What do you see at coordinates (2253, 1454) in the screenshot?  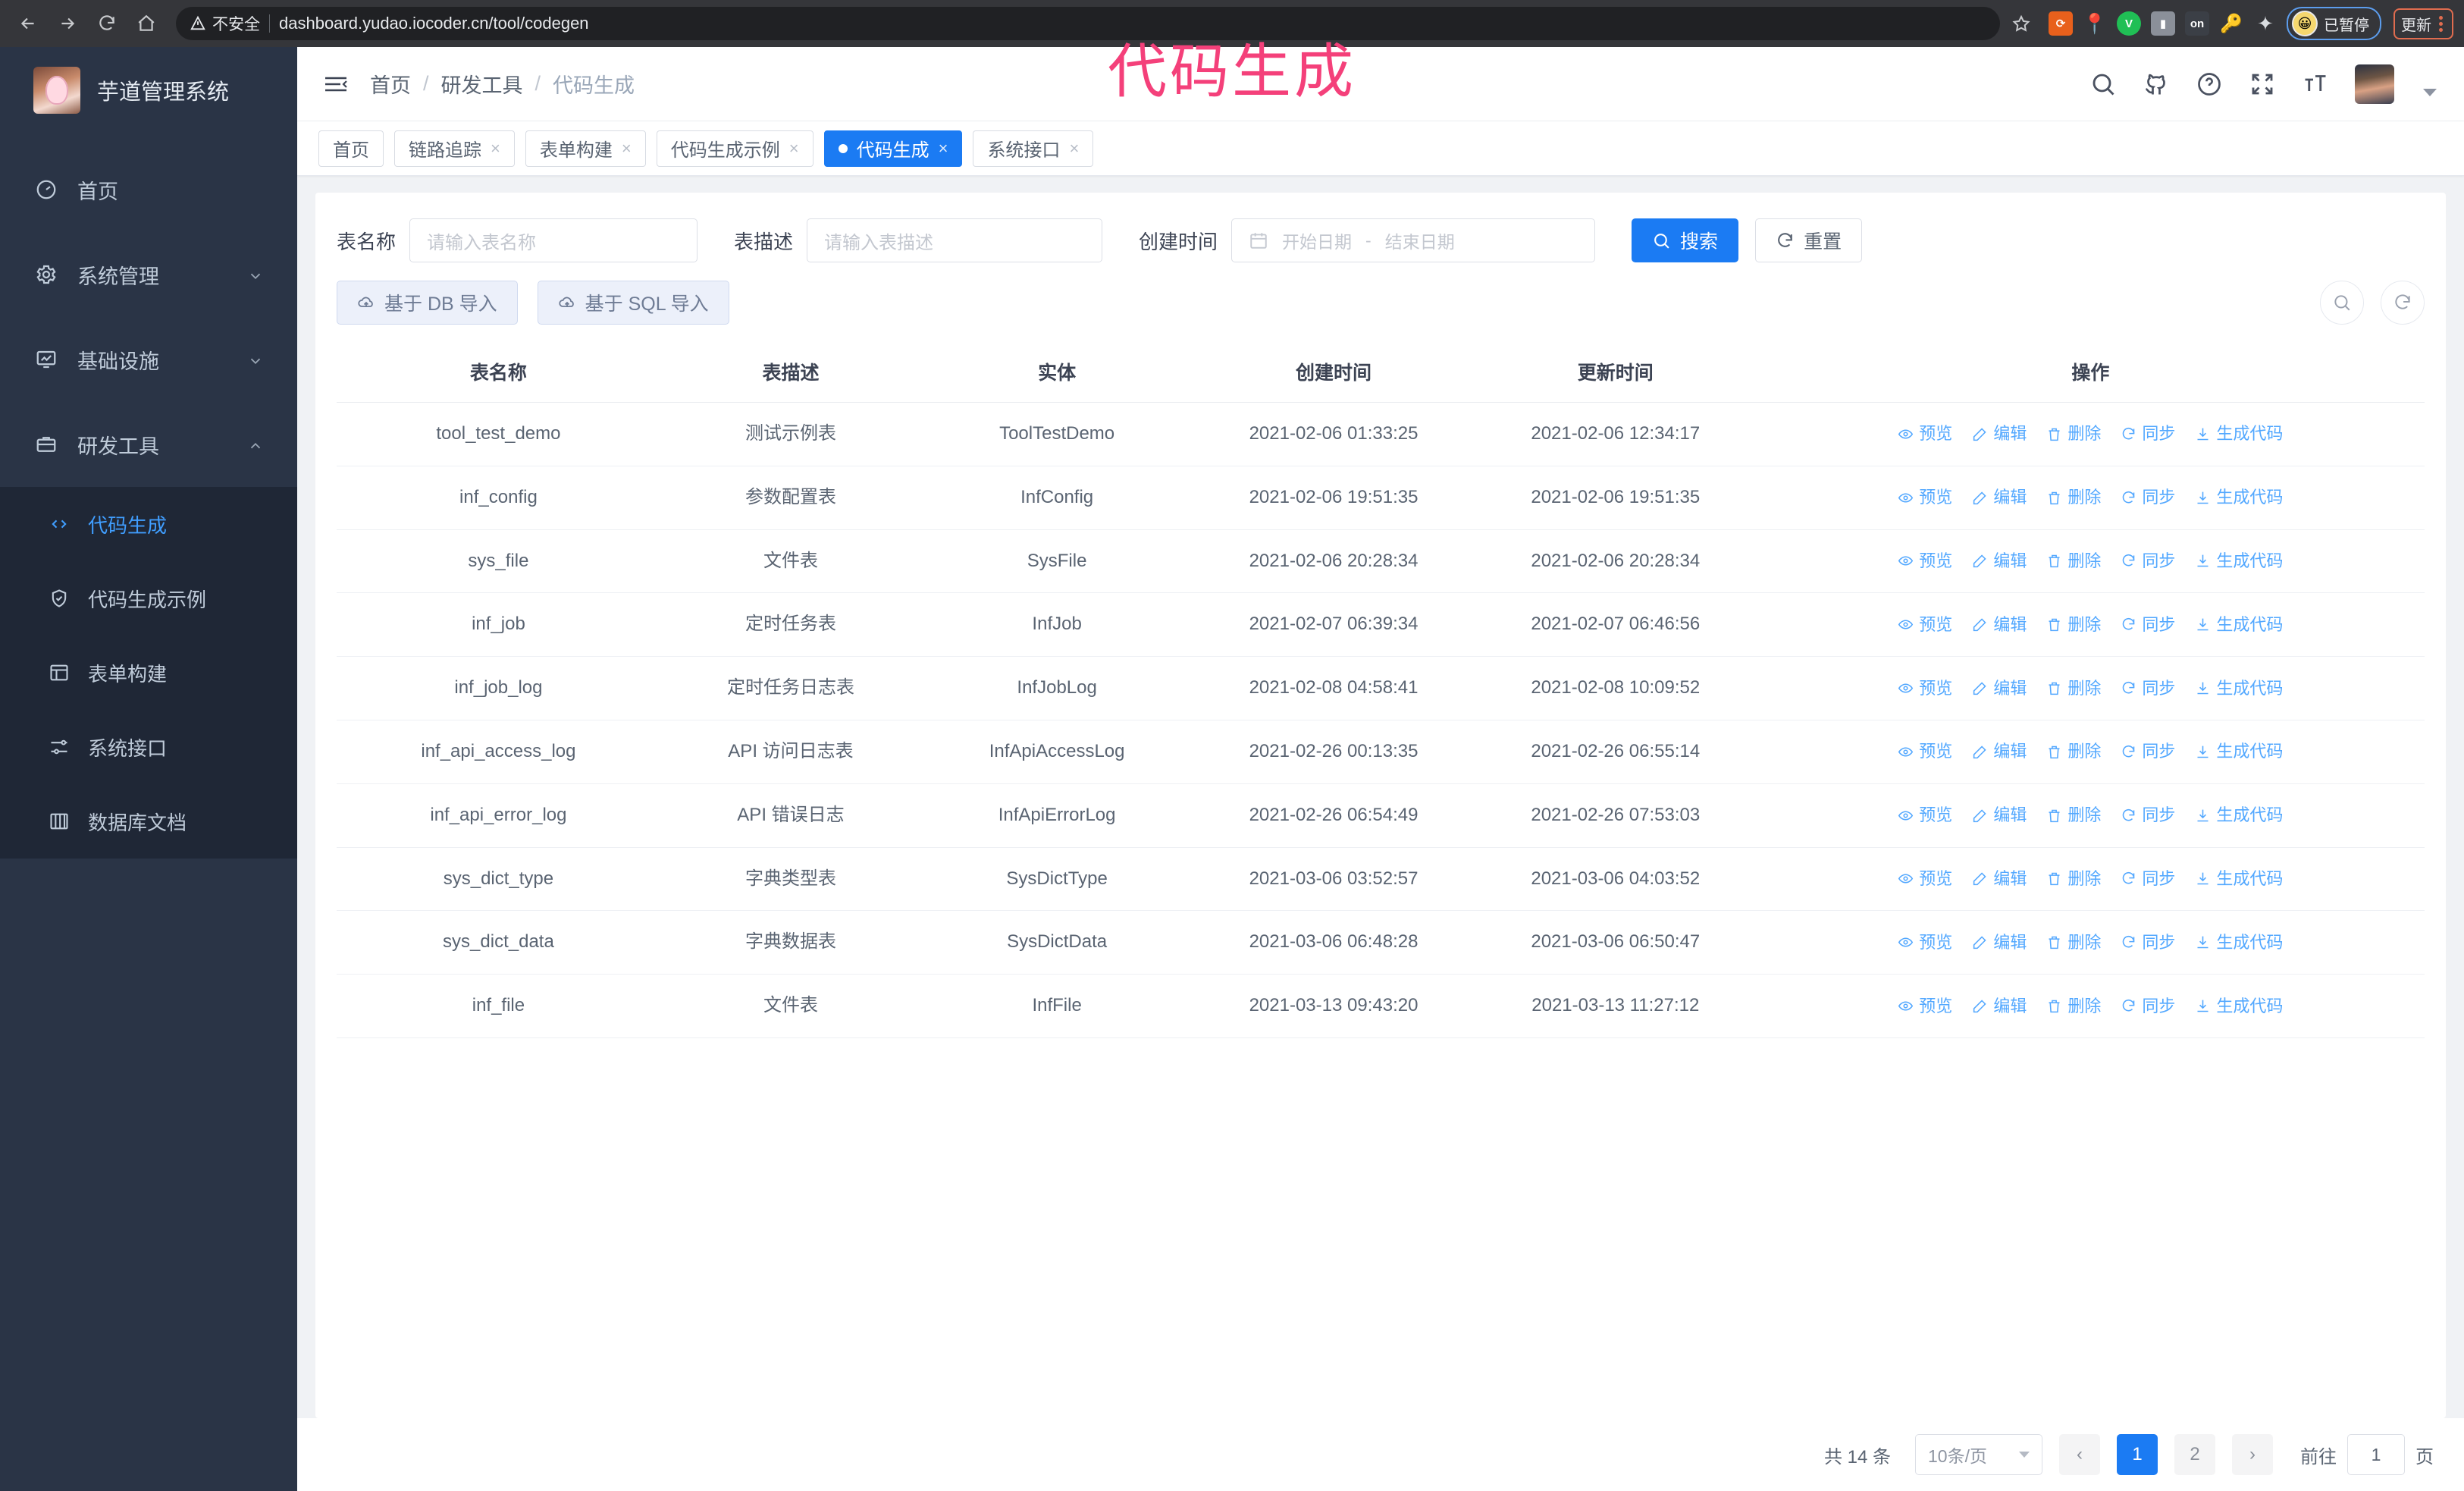 I see `next-page-button: ›` at bounding box center [2253, 1454].